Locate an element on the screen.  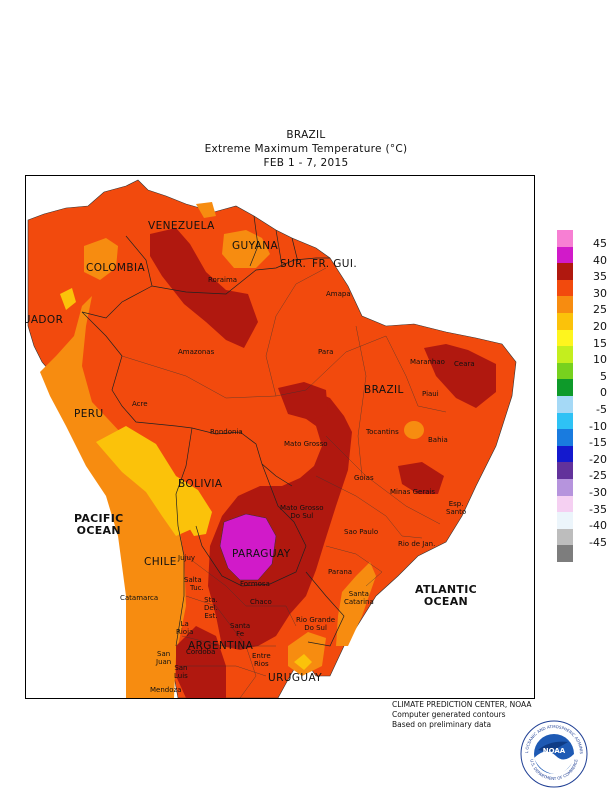
label-parana: Parana is located at coordinates (340, 572).